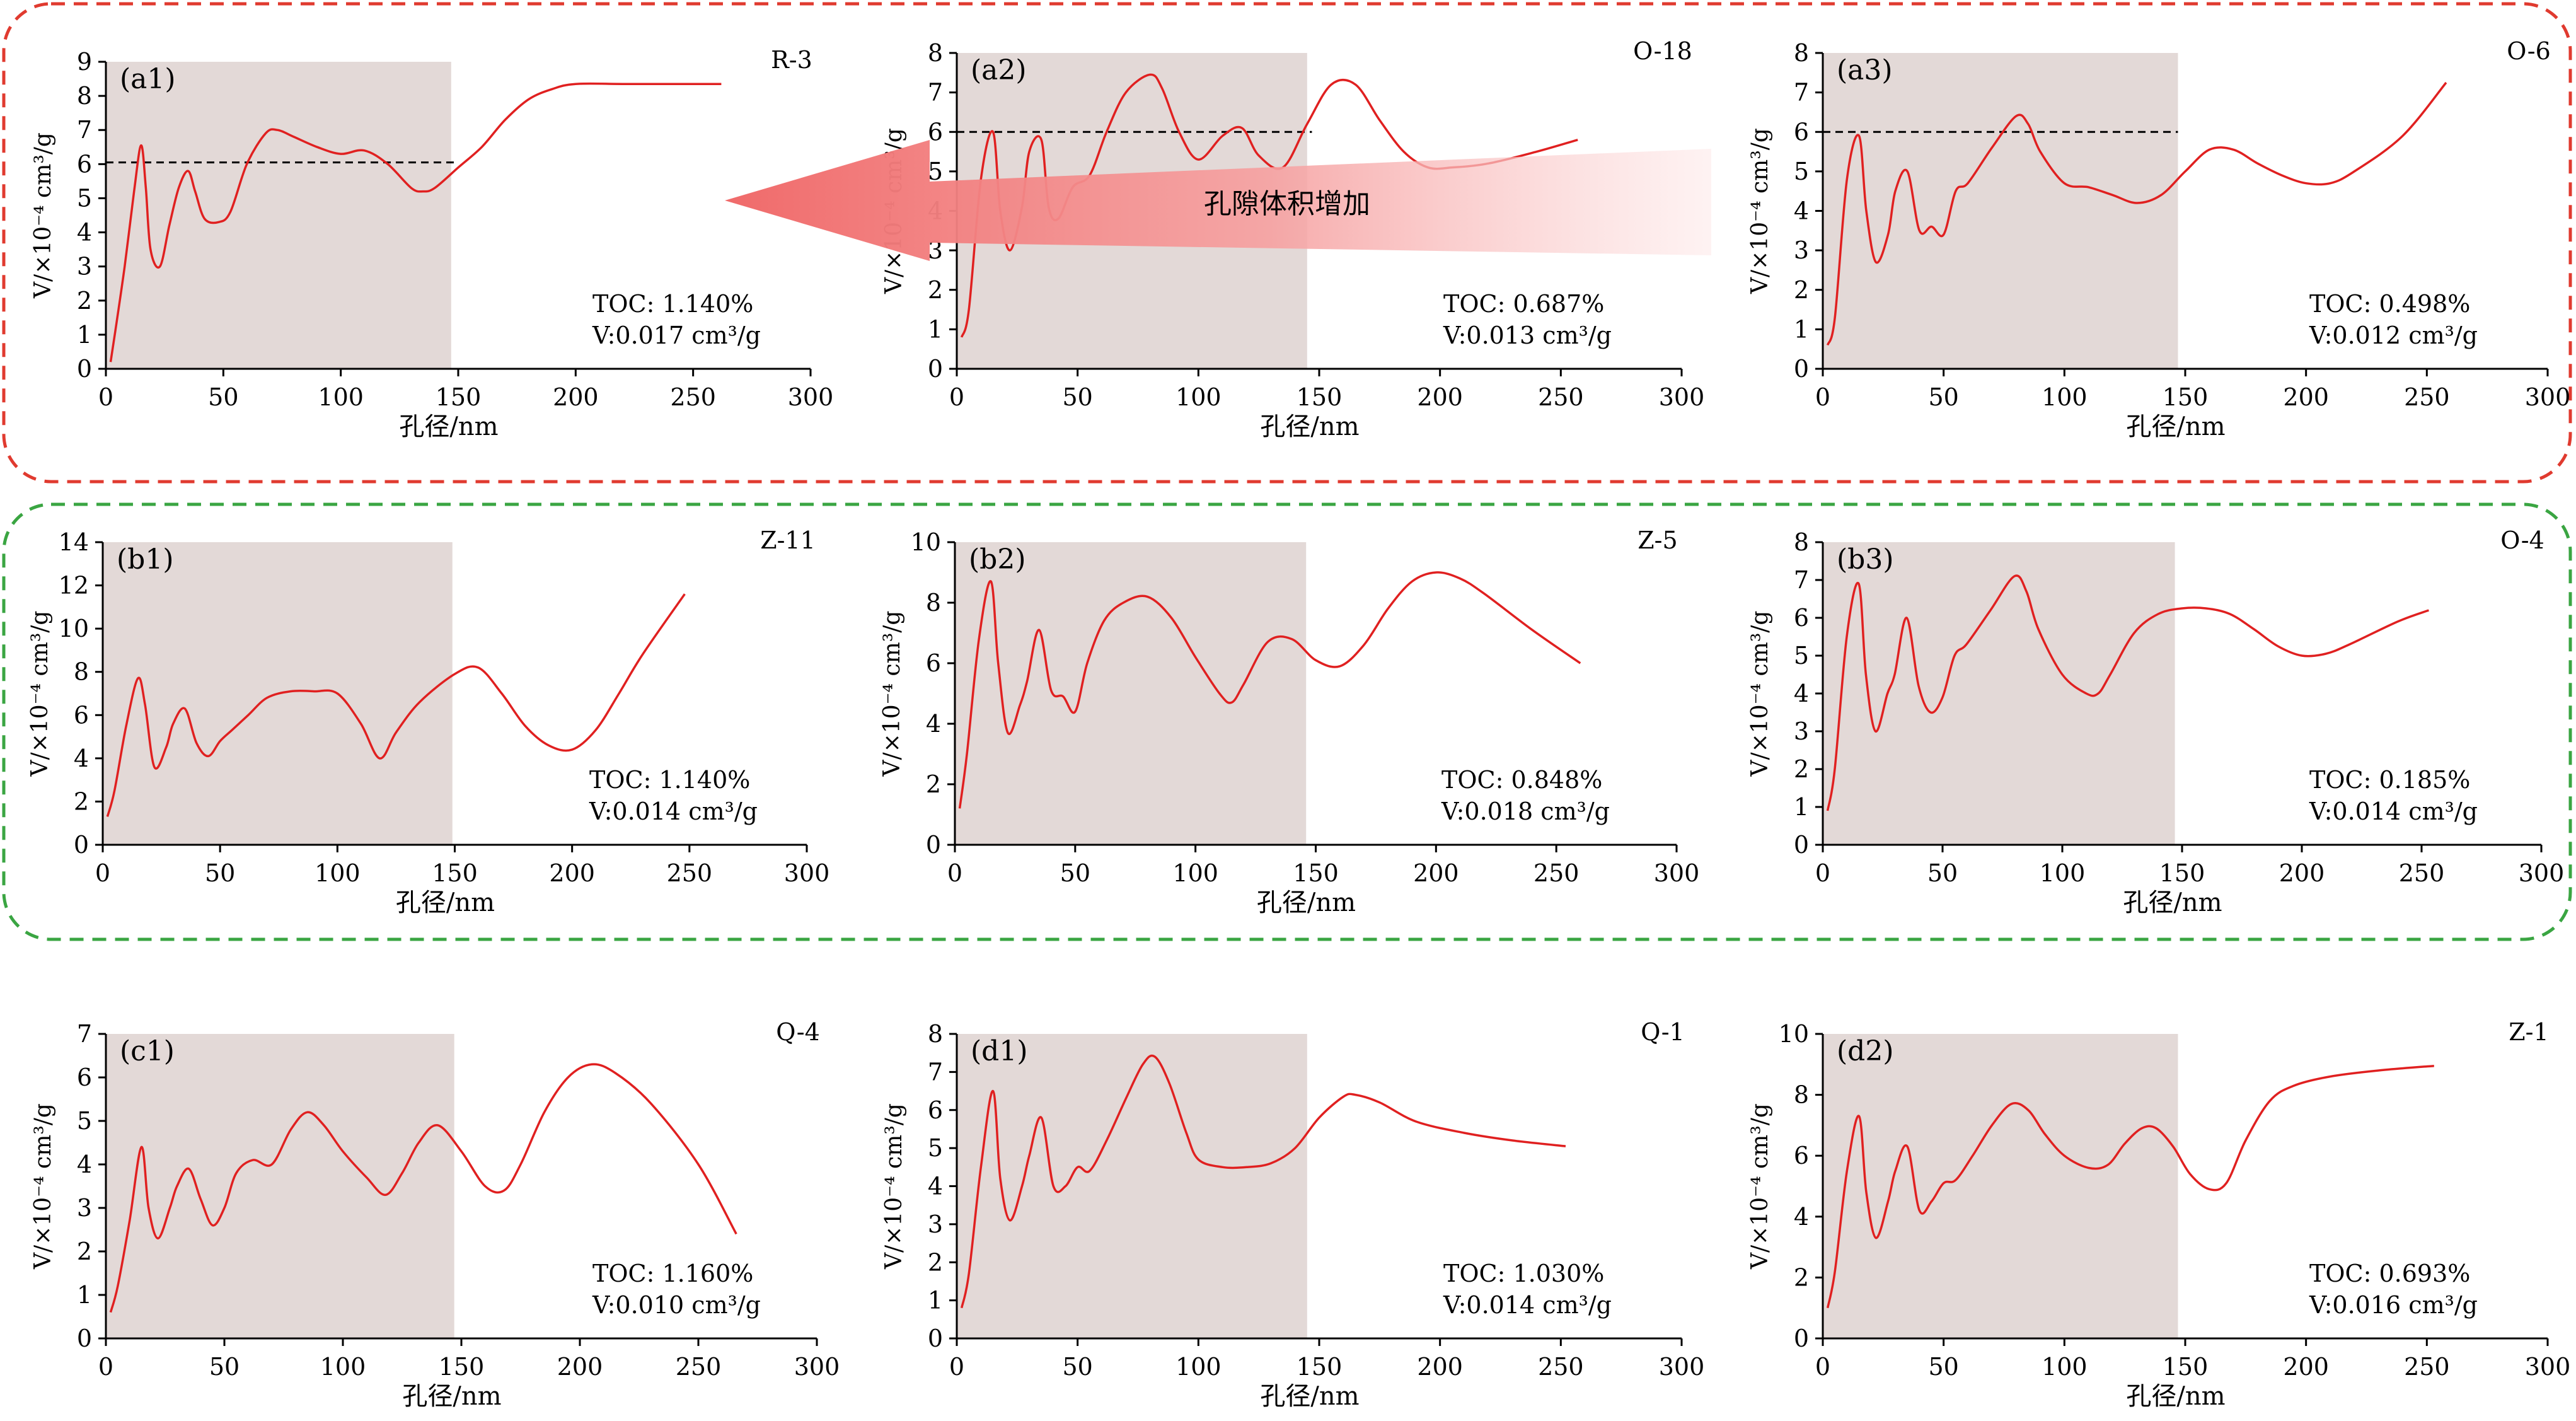  Describe the element at coordinates (1523, 304) in the screenshot. I see `toc-label: TOC: 0.687%` at that location.